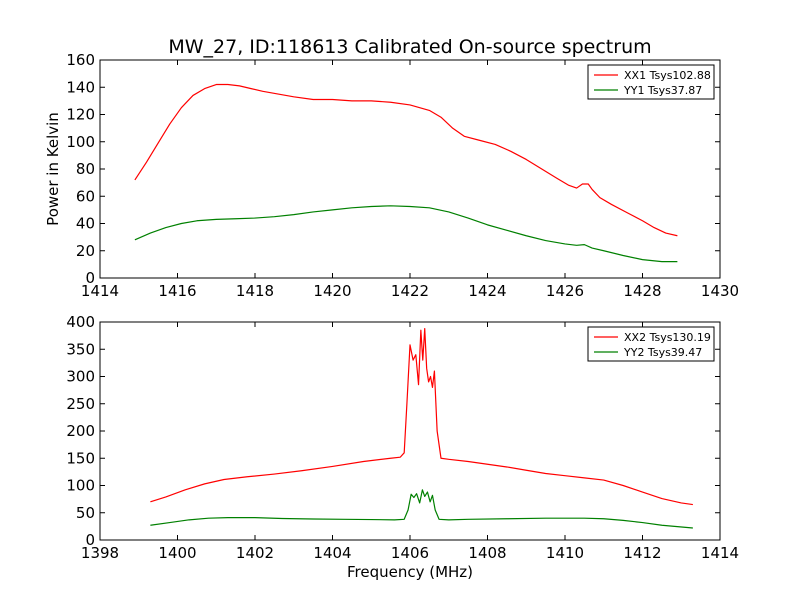 This screenshot has width=800, height=600. Describe the element at coordinates (85, 224) in the screenshot. I see `top-y-tick-label: 40` at that location.